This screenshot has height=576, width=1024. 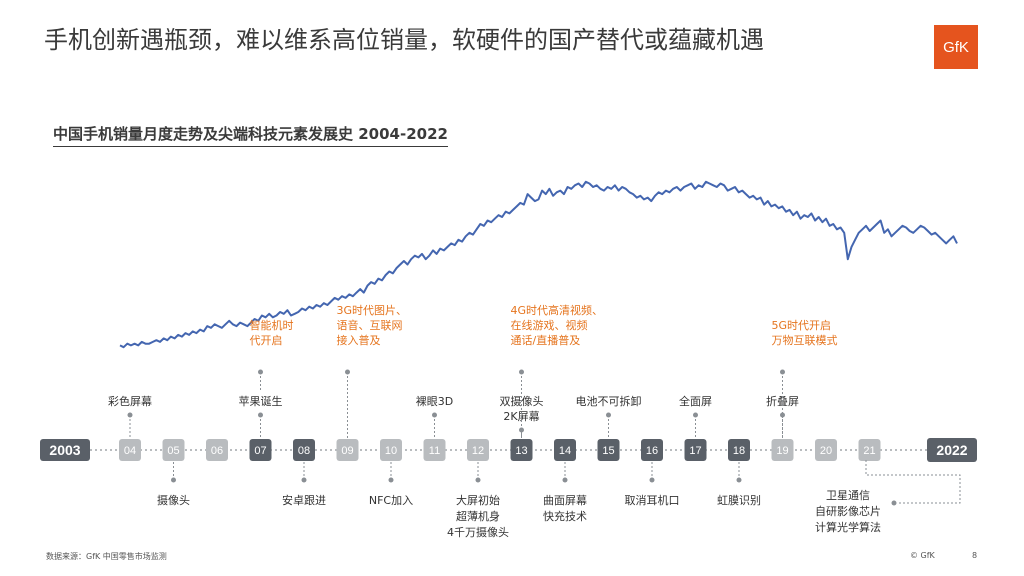 I want to click on timeline-year-09: 09, so click(x=347, y=450).